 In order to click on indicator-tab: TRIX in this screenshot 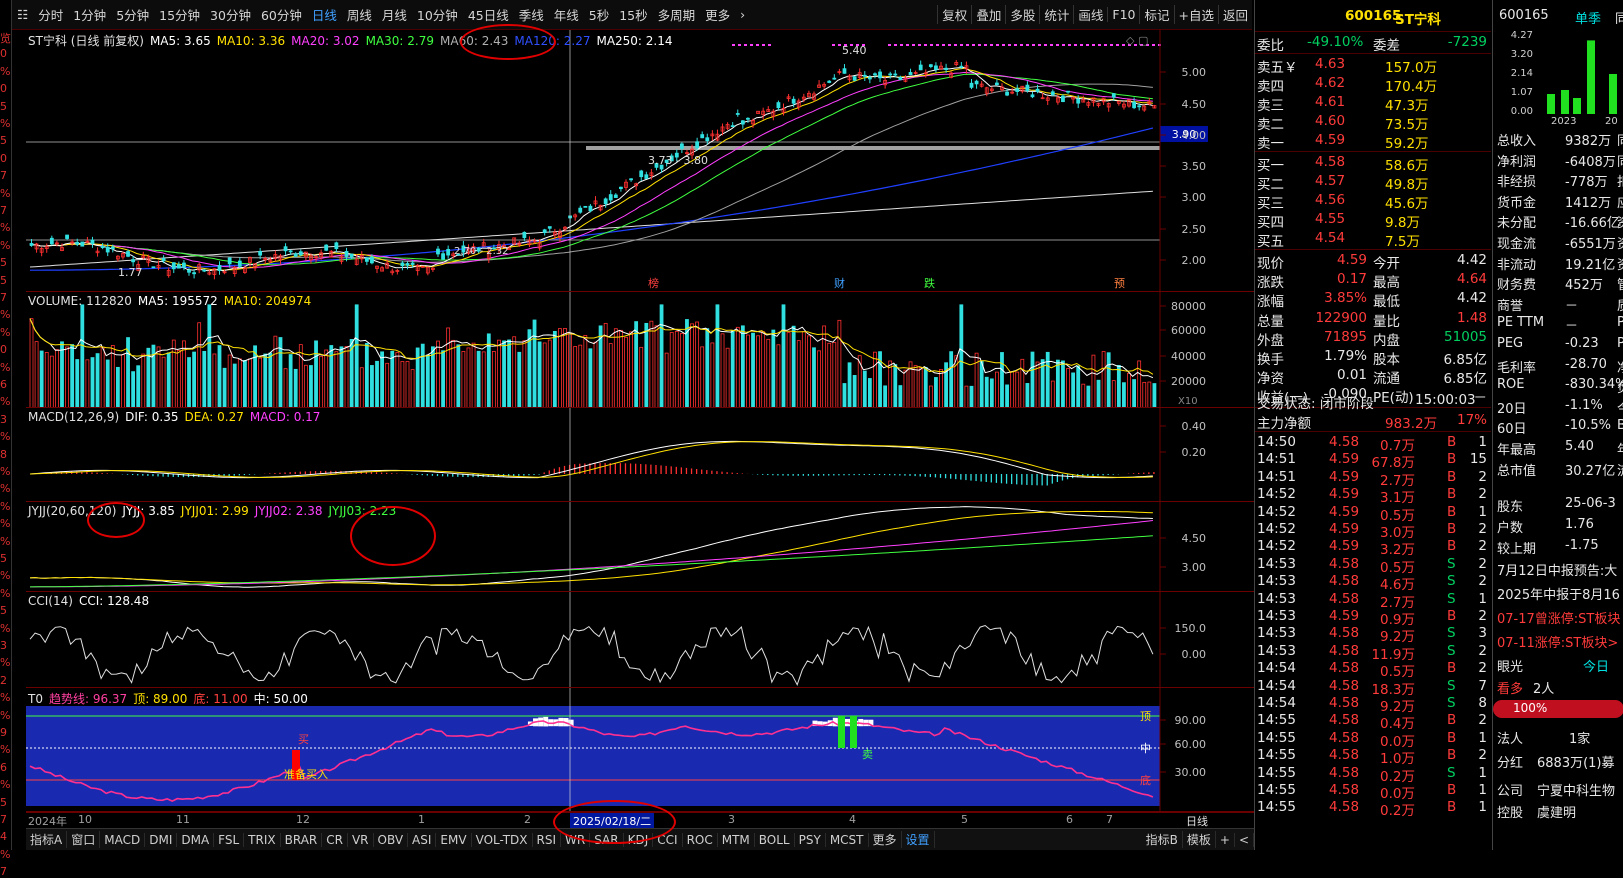, I will do `click(262, 839)`.